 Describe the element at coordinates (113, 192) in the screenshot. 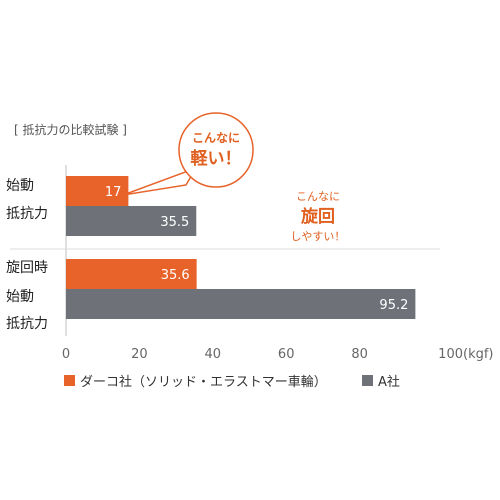

I see `bar-value-label: 17` at that location.